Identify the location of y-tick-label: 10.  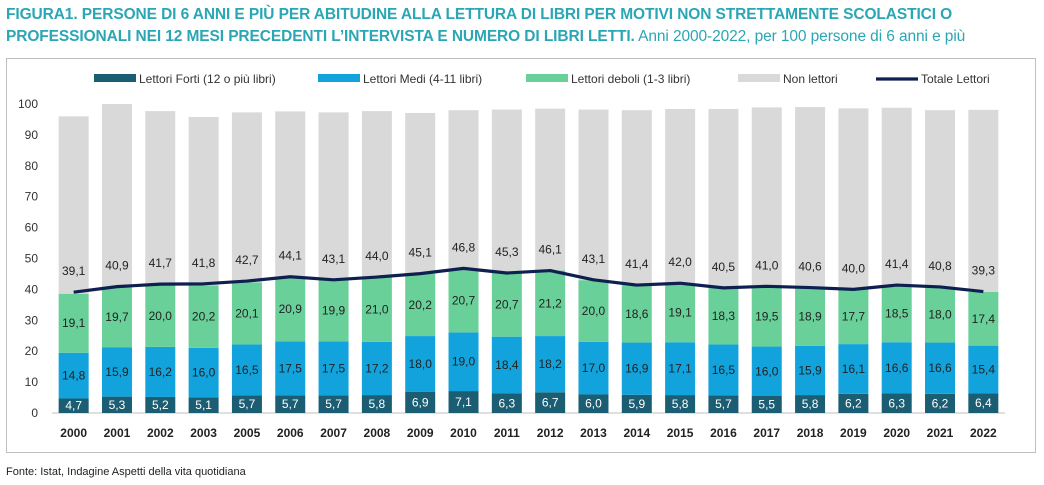
(32, 382).